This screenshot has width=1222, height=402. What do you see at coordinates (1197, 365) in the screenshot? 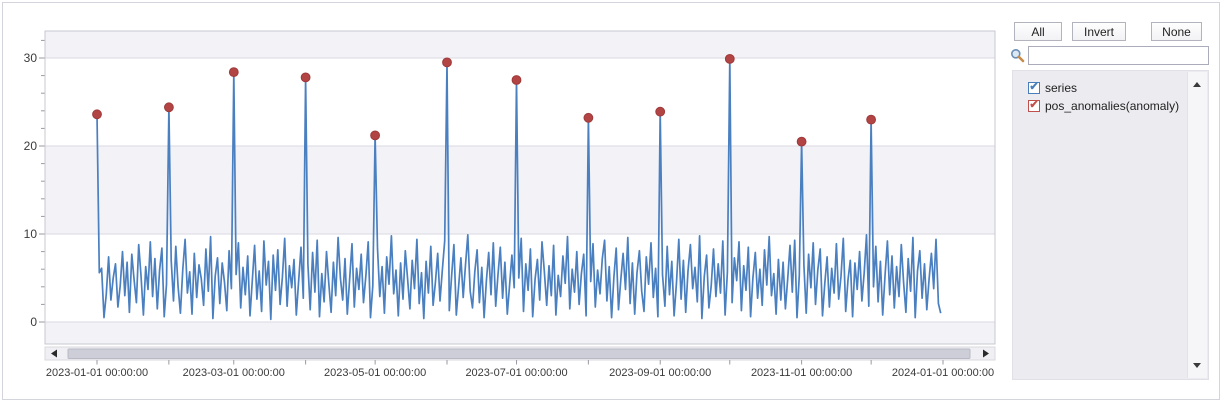
I see `scroll-down-icon` at bounding box center [1197, 365].